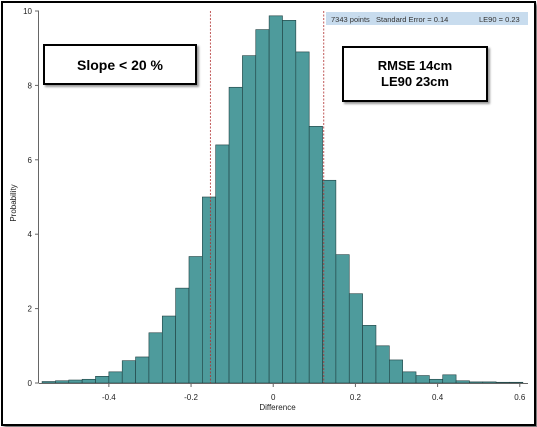 This screenshot has width=537, height=427. Describe the element at coordinates (499, 19) in the screenshot. I see `info-le90: LE90 = 0.23` at that location.